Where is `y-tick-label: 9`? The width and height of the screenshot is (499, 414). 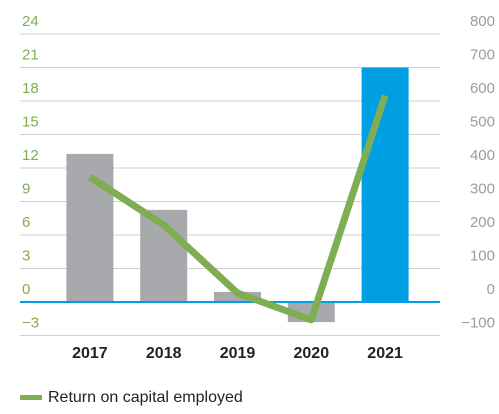 y-tick-label: 9 is located at coordinates (26, 189).